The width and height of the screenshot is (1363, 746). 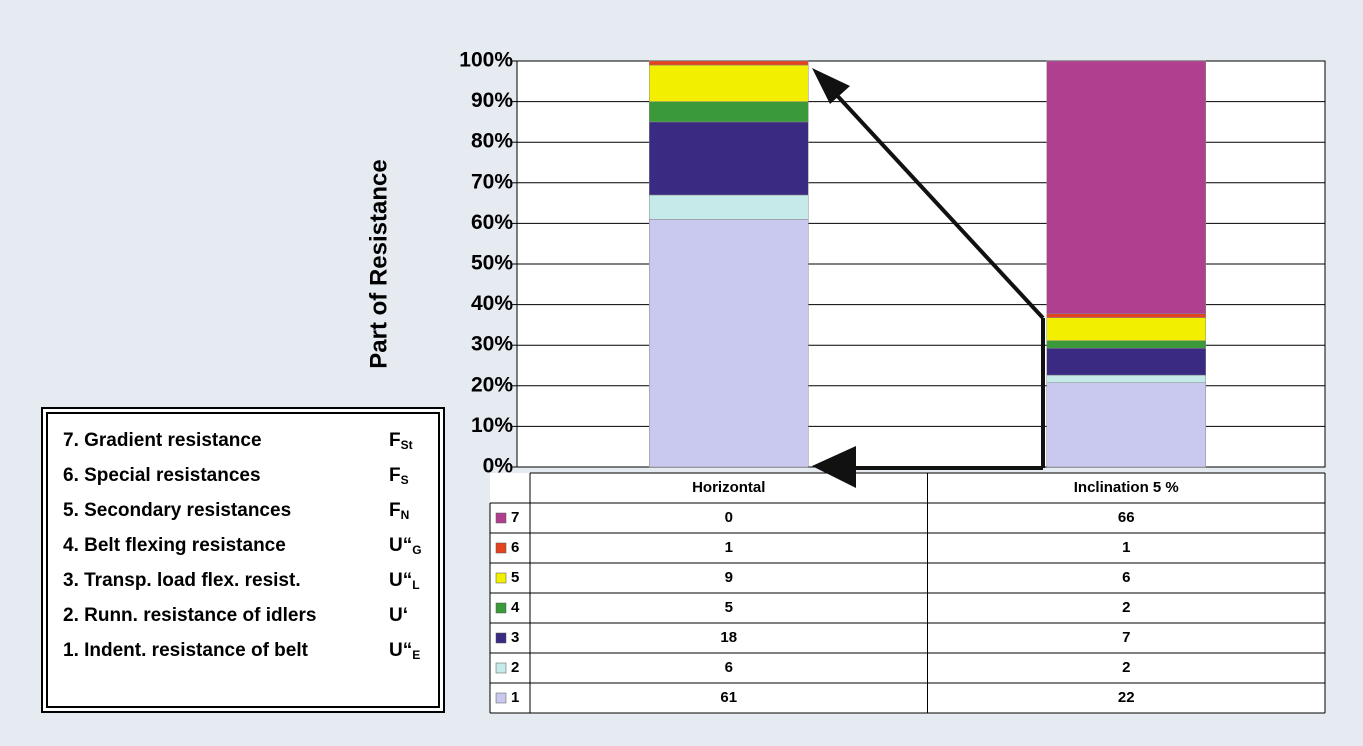 What do you see at coordinates (405, 480) in the screenshot?
I see `key-symbol-sub: S` at bounding box center [405, 480].